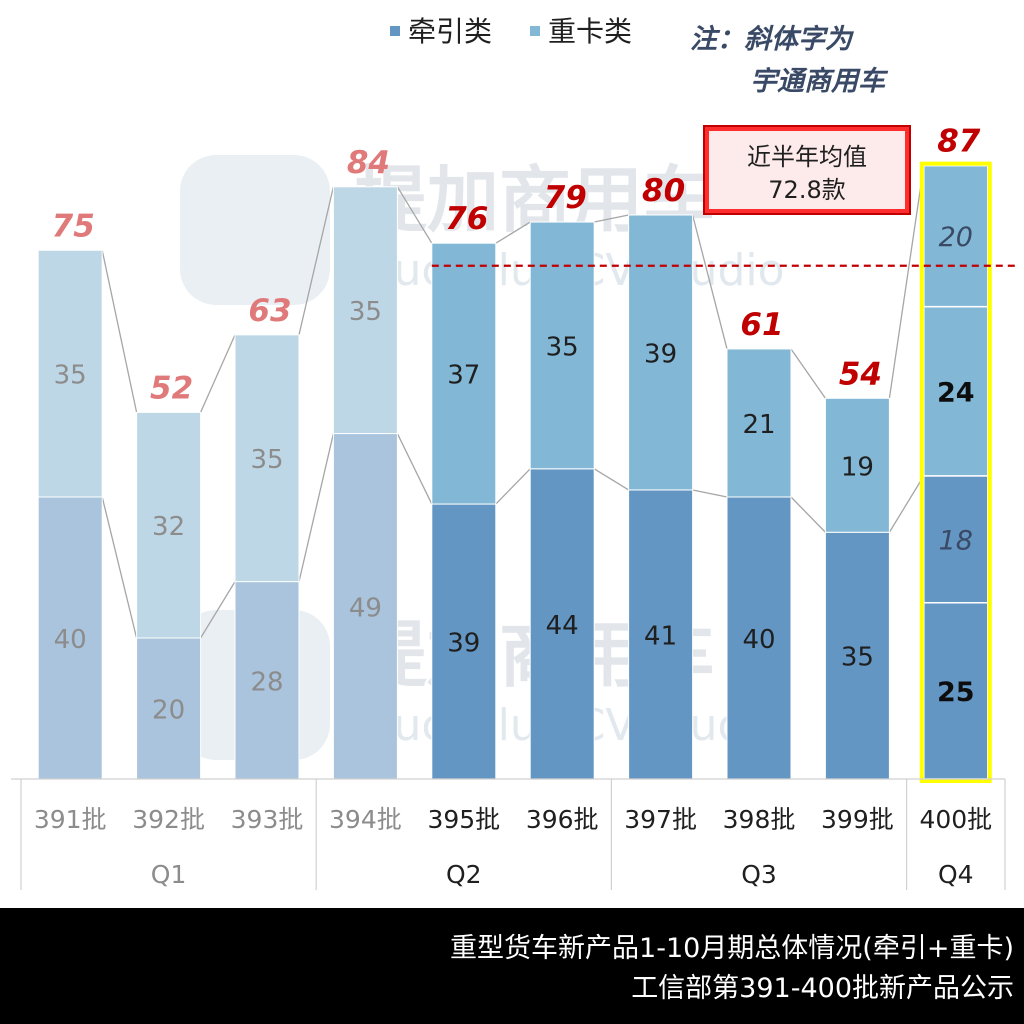 This screenshot has width=1024, height=1024. Describe the element at coordinates (464, 874) in the screenshot. I see `quarter-label: Q2` at that location.